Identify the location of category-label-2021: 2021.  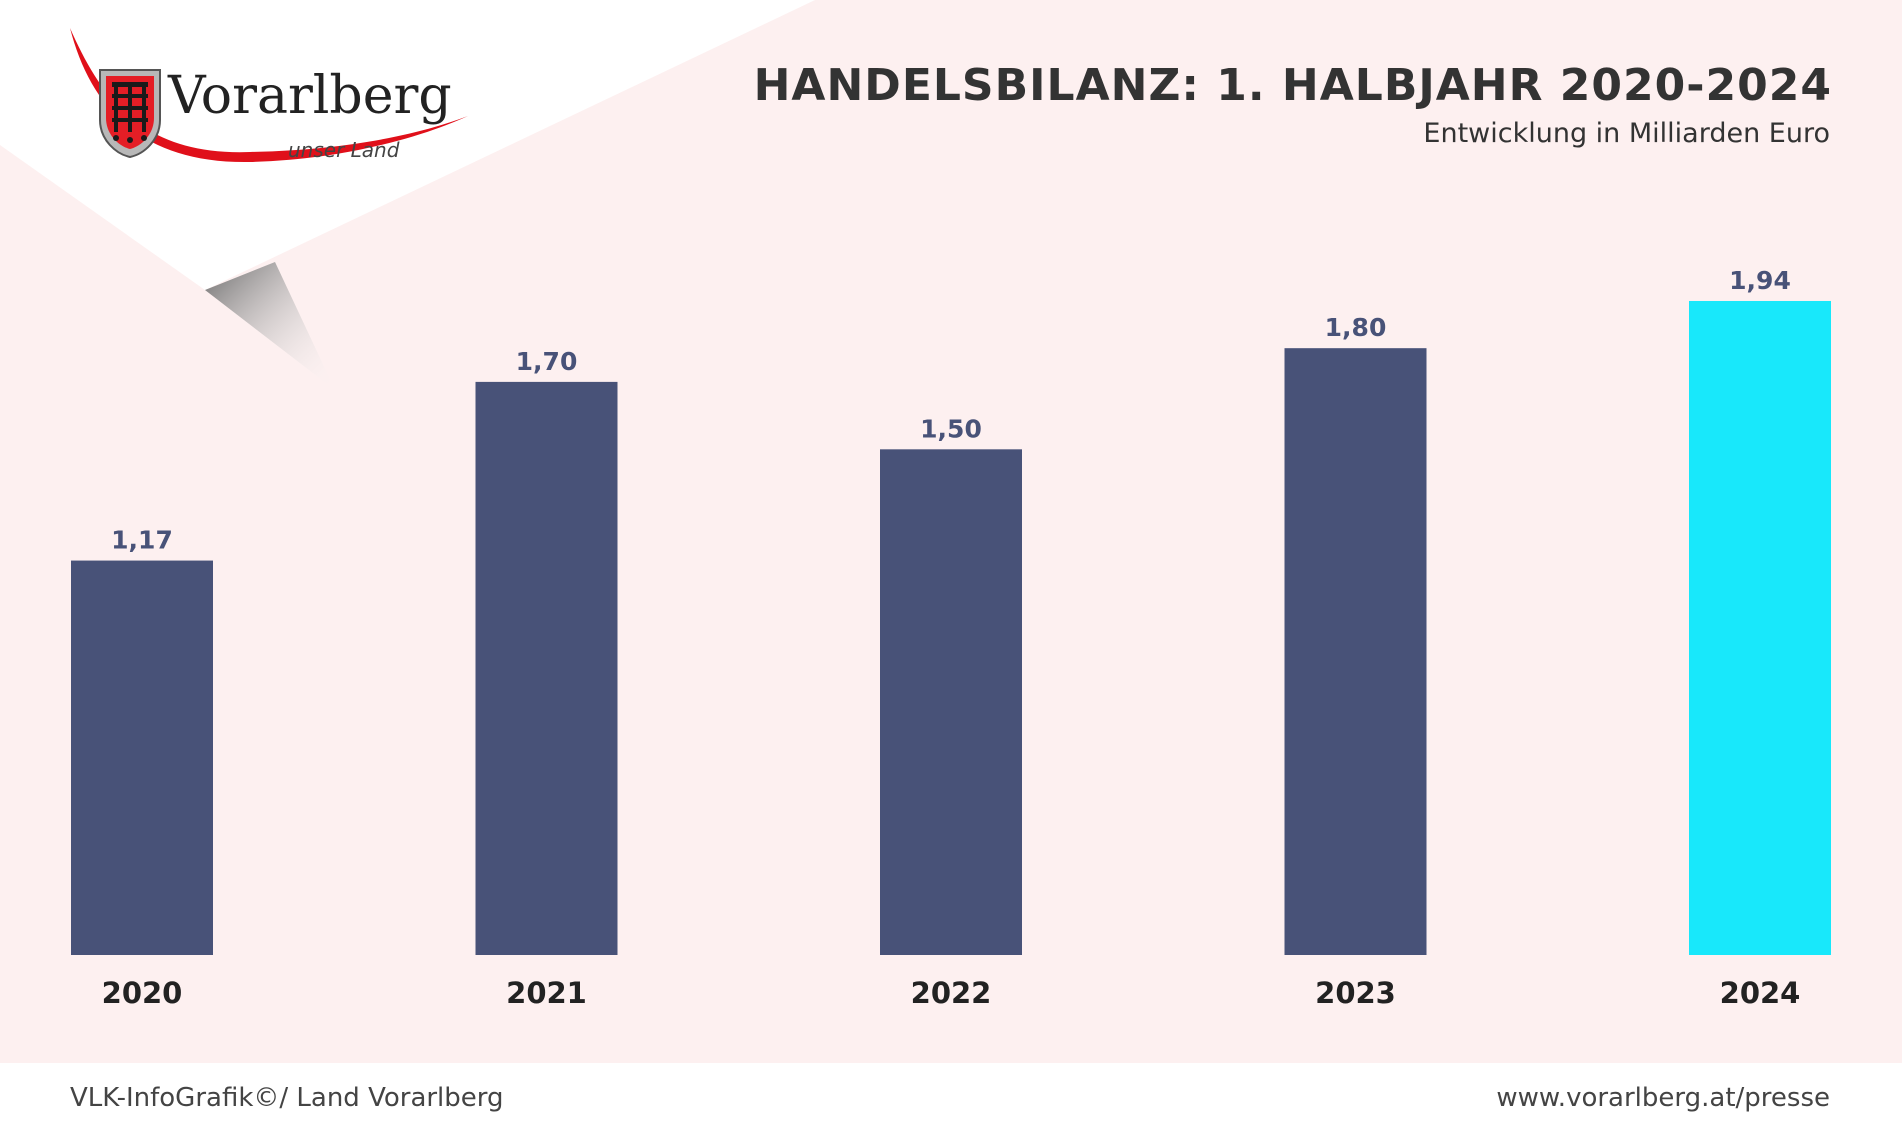
(546, 993).